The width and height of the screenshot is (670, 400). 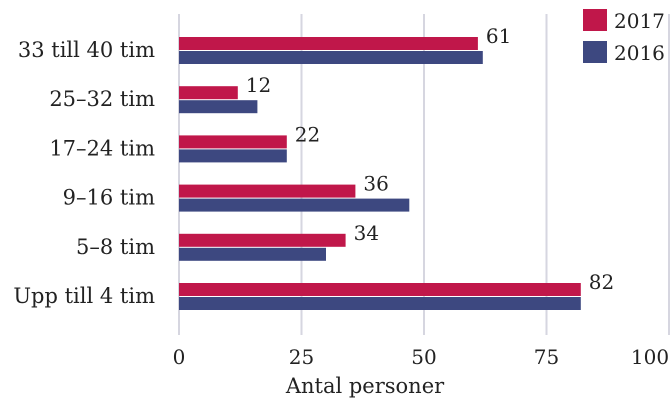 I want to click on x-axis-title: Antal personer, so click(x=365, y=386).